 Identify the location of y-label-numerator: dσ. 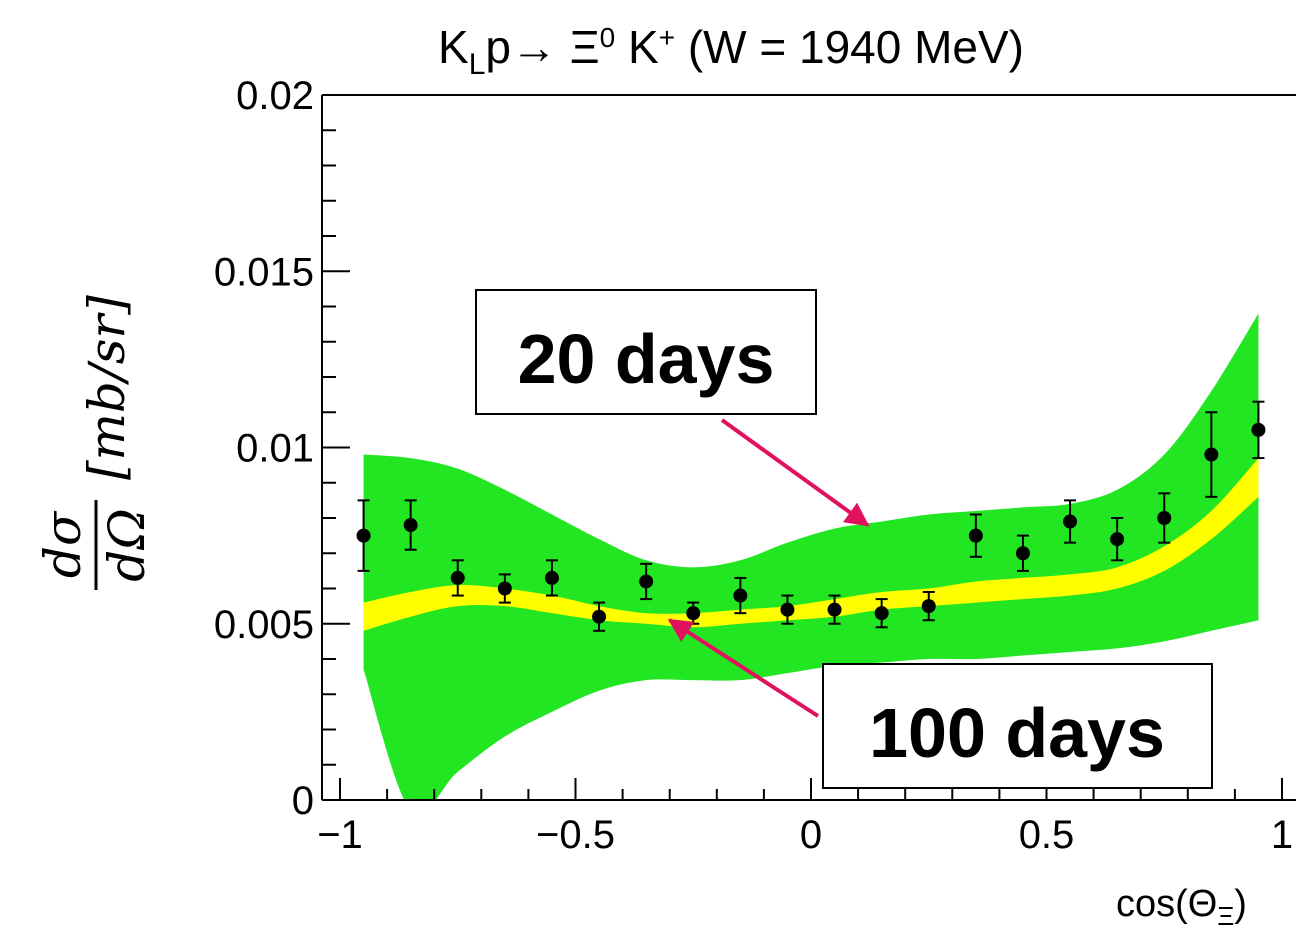
(63, 544).